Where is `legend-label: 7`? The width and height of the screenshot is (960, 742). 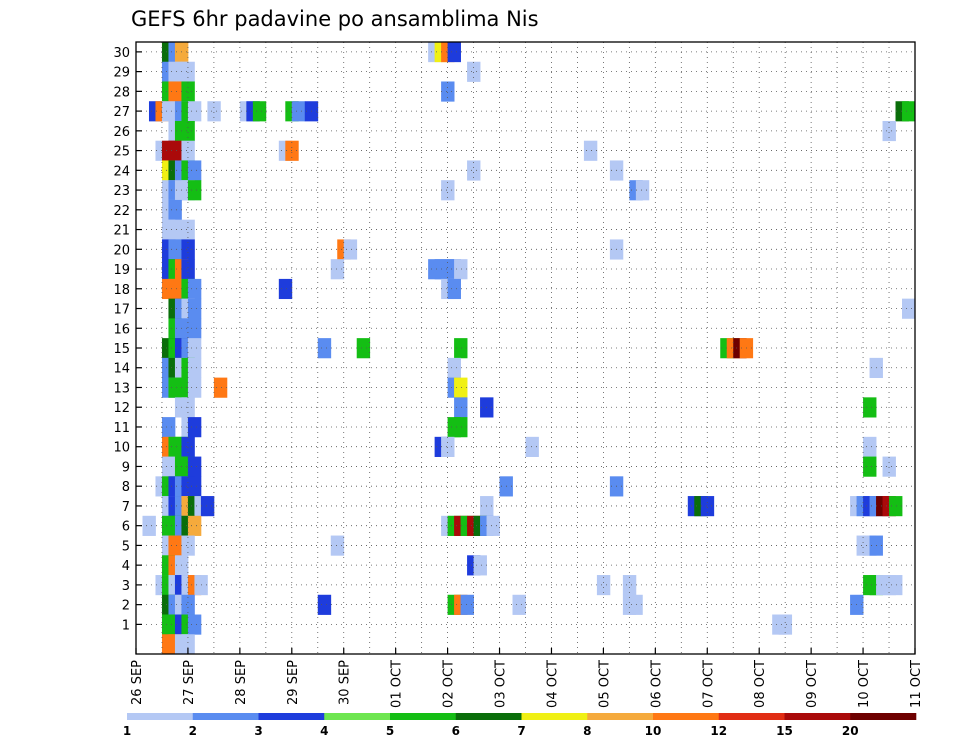 legend-label: 7 is located at coordinates (521, 731).